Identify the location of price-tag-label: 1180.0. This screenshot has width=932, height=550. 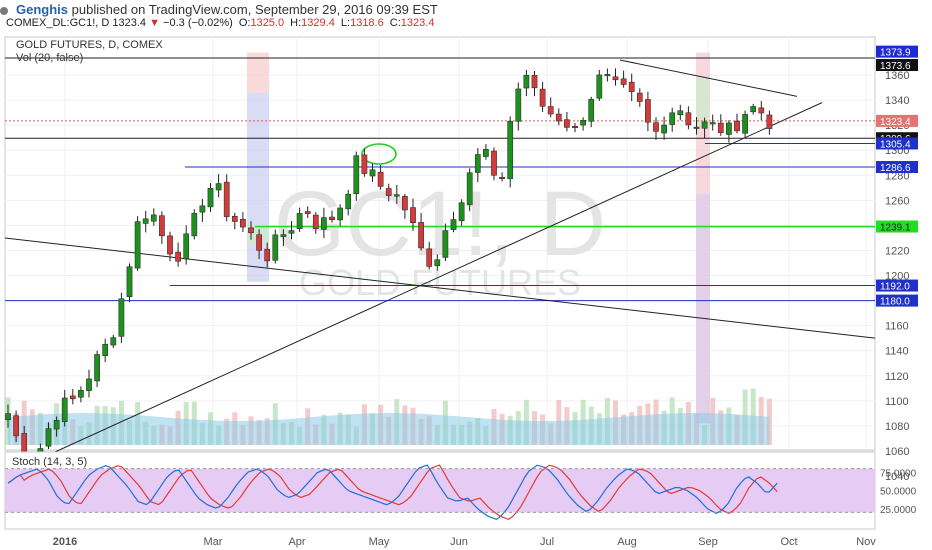
(895, 302).